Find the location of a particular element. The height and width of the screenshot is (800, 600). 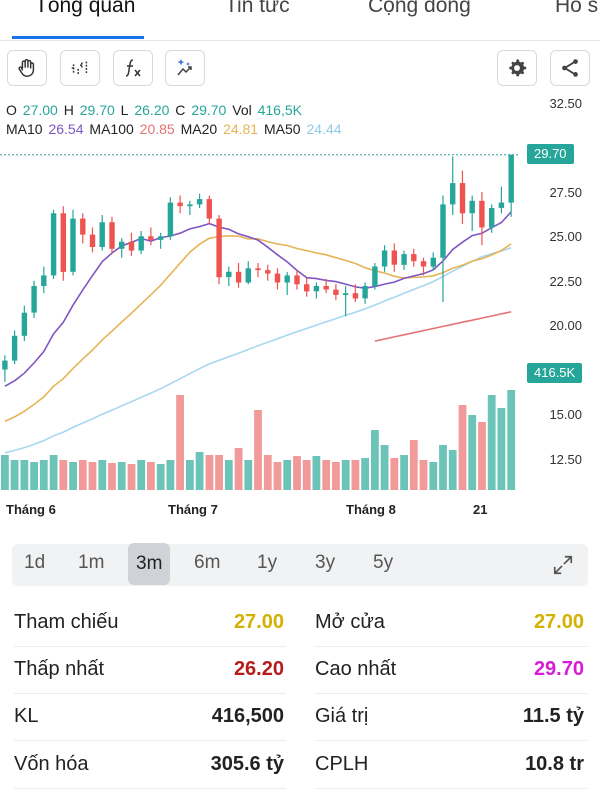

range-1d: 1d is located at coordinates (35, 562).